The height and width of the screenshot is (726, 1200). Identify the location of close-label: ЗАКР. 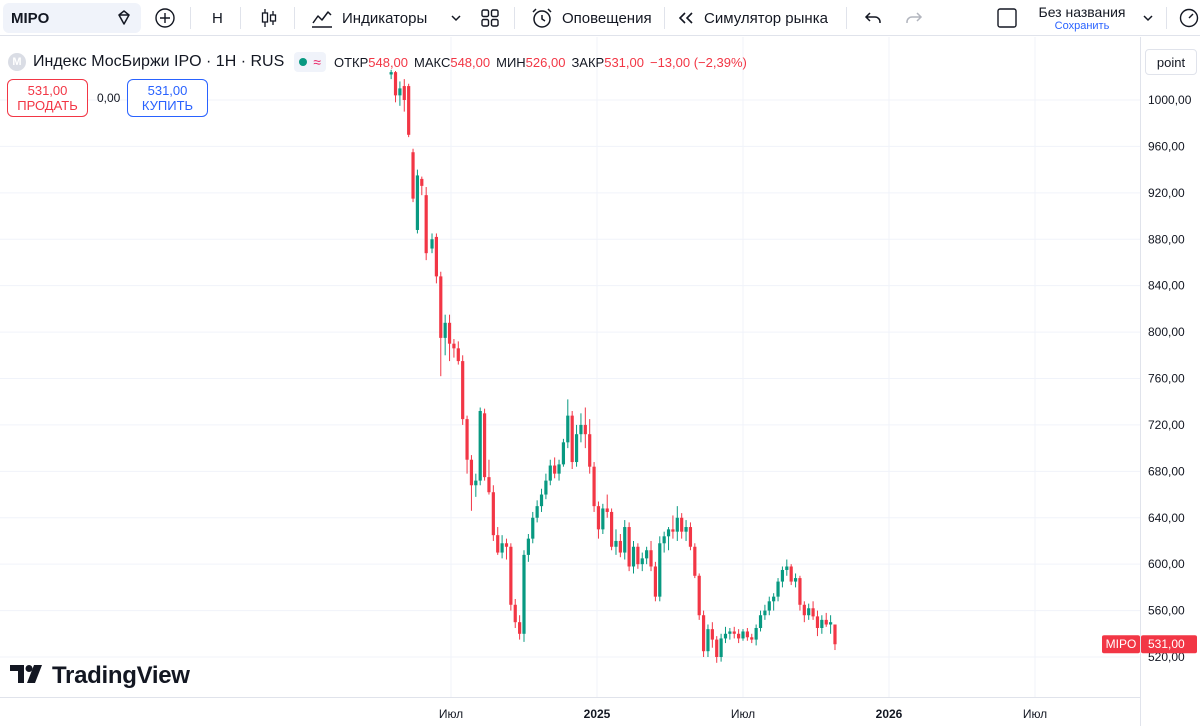
(588, 62).